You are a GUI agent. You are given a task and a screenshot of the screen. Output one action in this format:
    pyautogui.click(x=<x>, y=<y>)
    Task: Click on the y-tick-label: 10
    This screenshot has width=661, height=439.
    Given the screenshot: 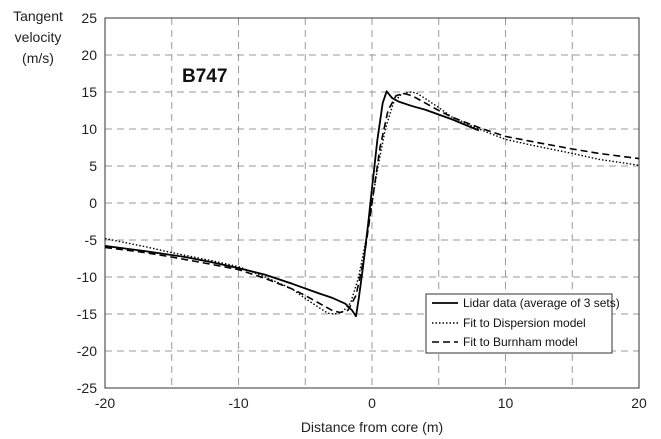 What is the action you would take?
    pyautogui.click(x=89, y=129)
    